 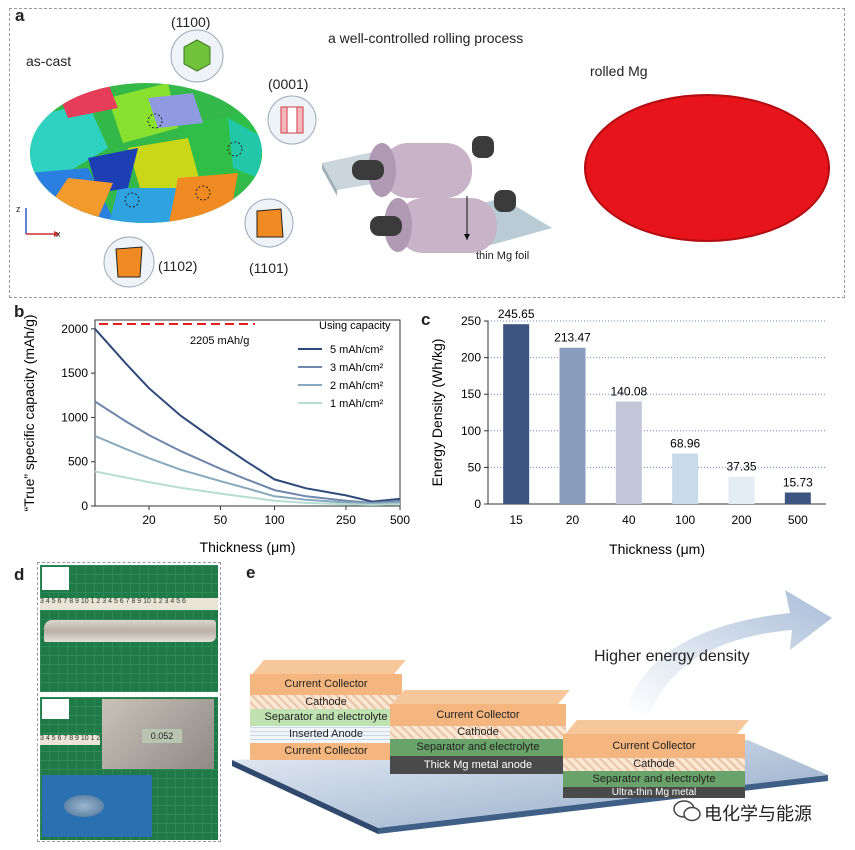 I want to click on y-tick-label: 2000, so click(x=74, y=329).